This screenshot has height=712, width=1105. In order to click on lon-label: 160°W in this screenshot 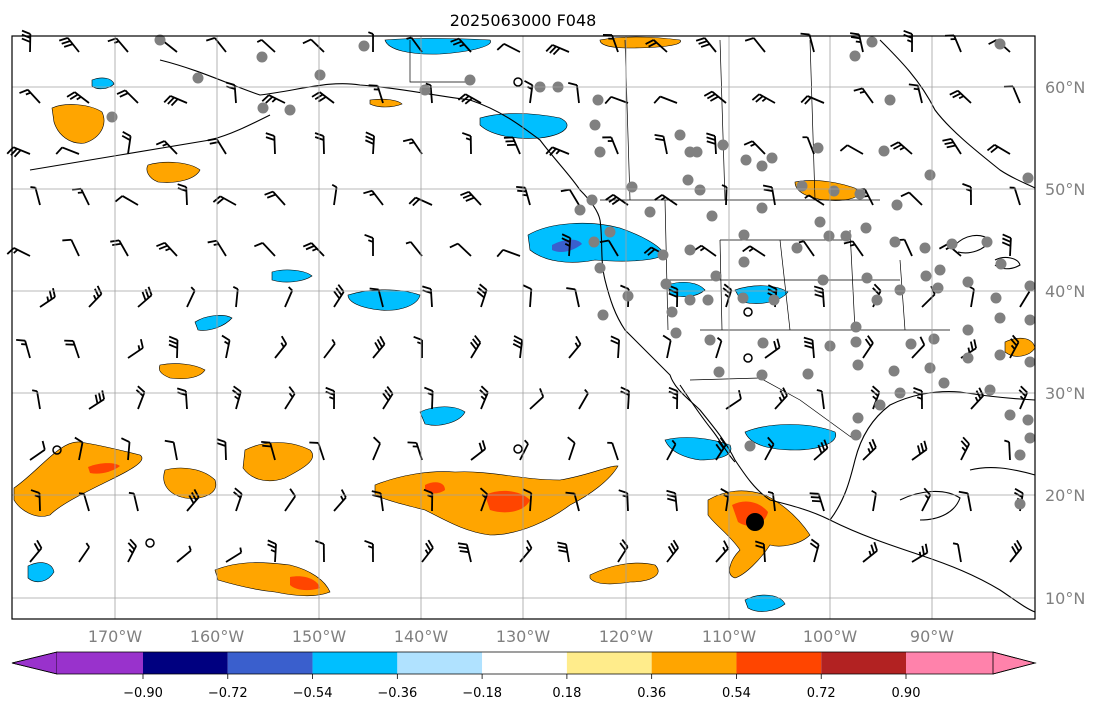, I will do `click(217, 636)`.